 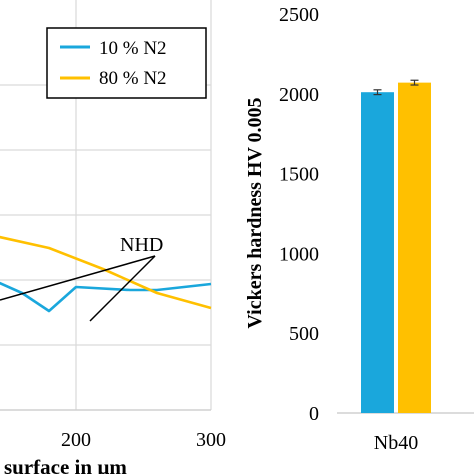 What do you see at coordinates (65, 464) in the screenshot?
I see `x-axis-label: surface in µm` at bounding box center [65, 464].